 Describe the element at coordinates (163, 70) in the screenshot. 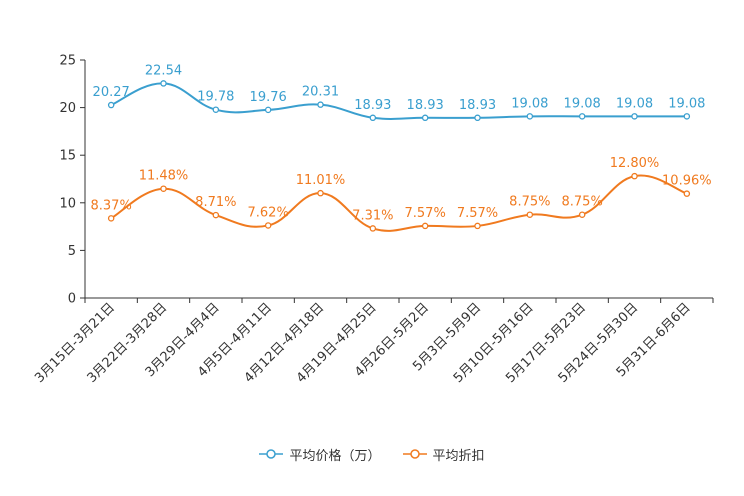

I see `data-label: 22.54` at that location.